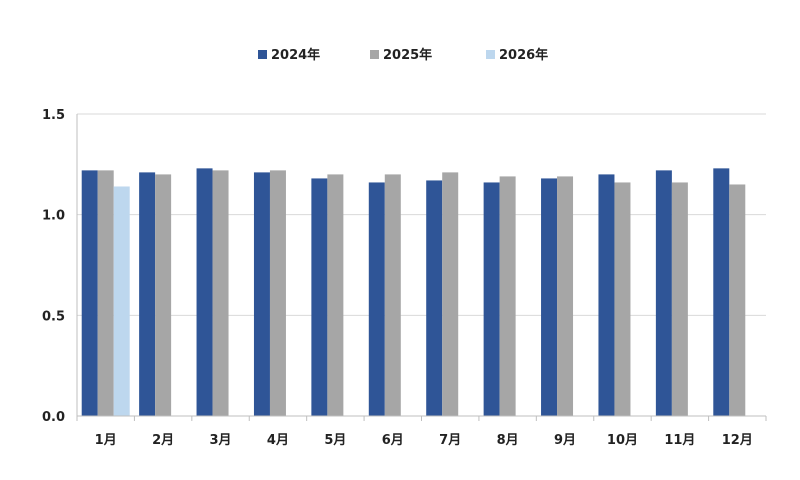  What do you see at coordinates (737, 440) in the screenshot?
I see `x-tick-label: 12月` at bounding box center [737, 440].